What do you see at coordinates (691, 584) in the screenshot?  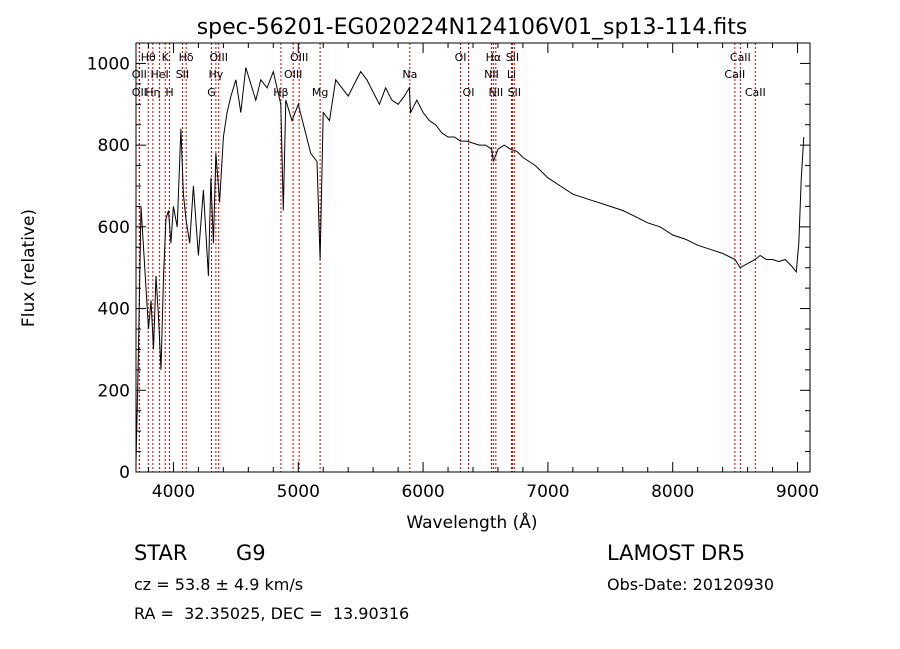 I see `observation-date: Obs-Date: 20120930` at bounding box center [691, 584].